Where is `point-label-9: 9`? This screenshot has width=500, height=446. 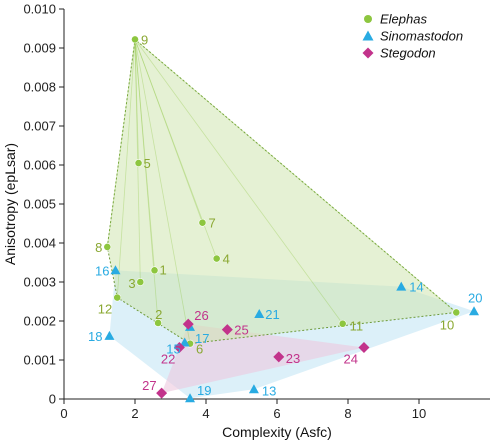
point-label-9: 9 is located at coordinates (144, 39).